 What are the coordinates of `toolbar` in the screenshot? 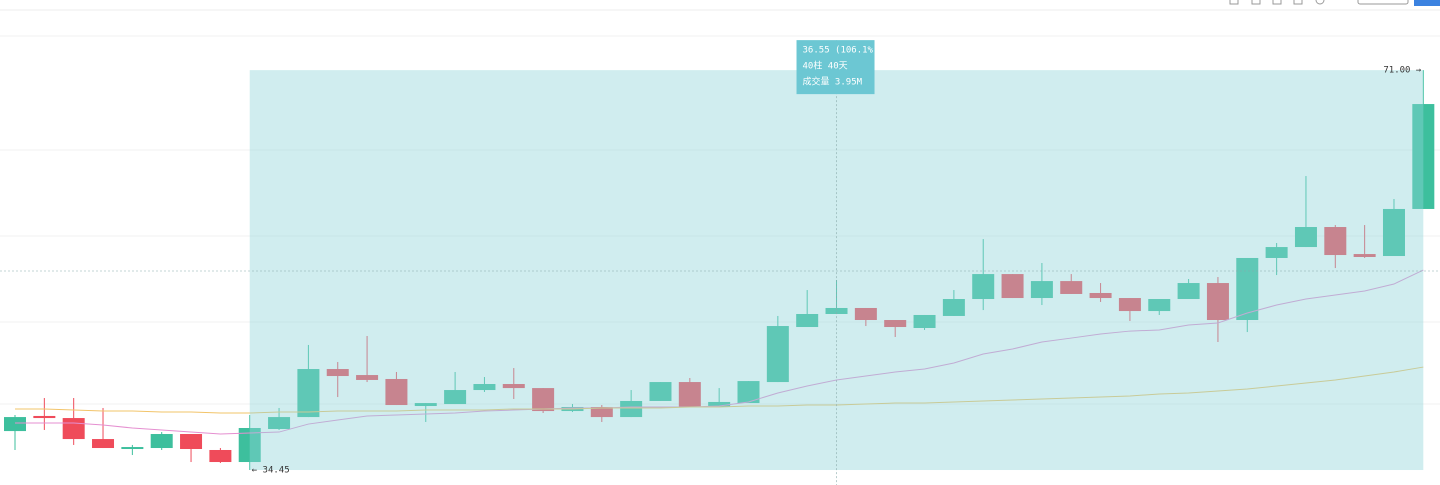 It's located at (1334, 3).